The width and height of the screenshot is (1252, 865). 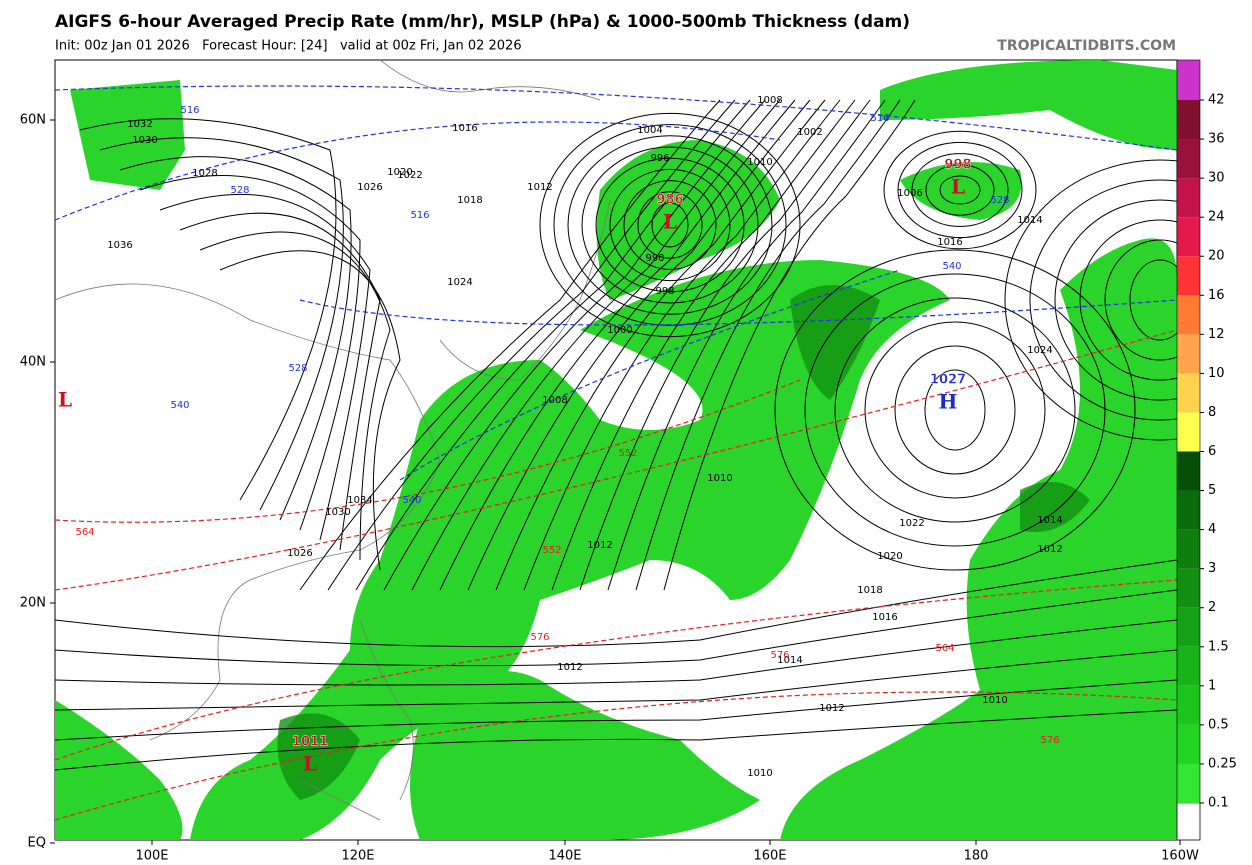 I want to click on lat-label: 40N, so click(x=33, y=362).